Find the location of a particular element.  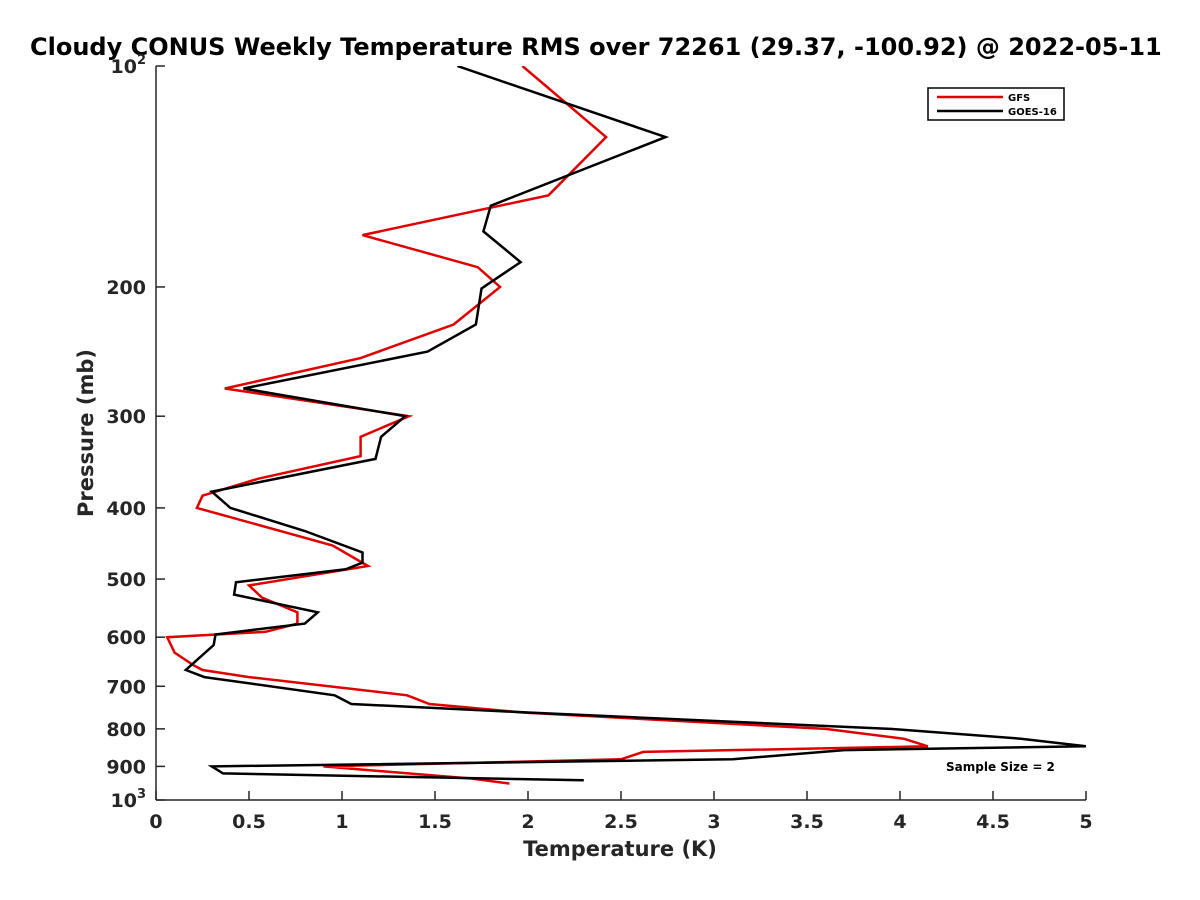

x-tick-label: 5 is located at coordinates (1085, 822).